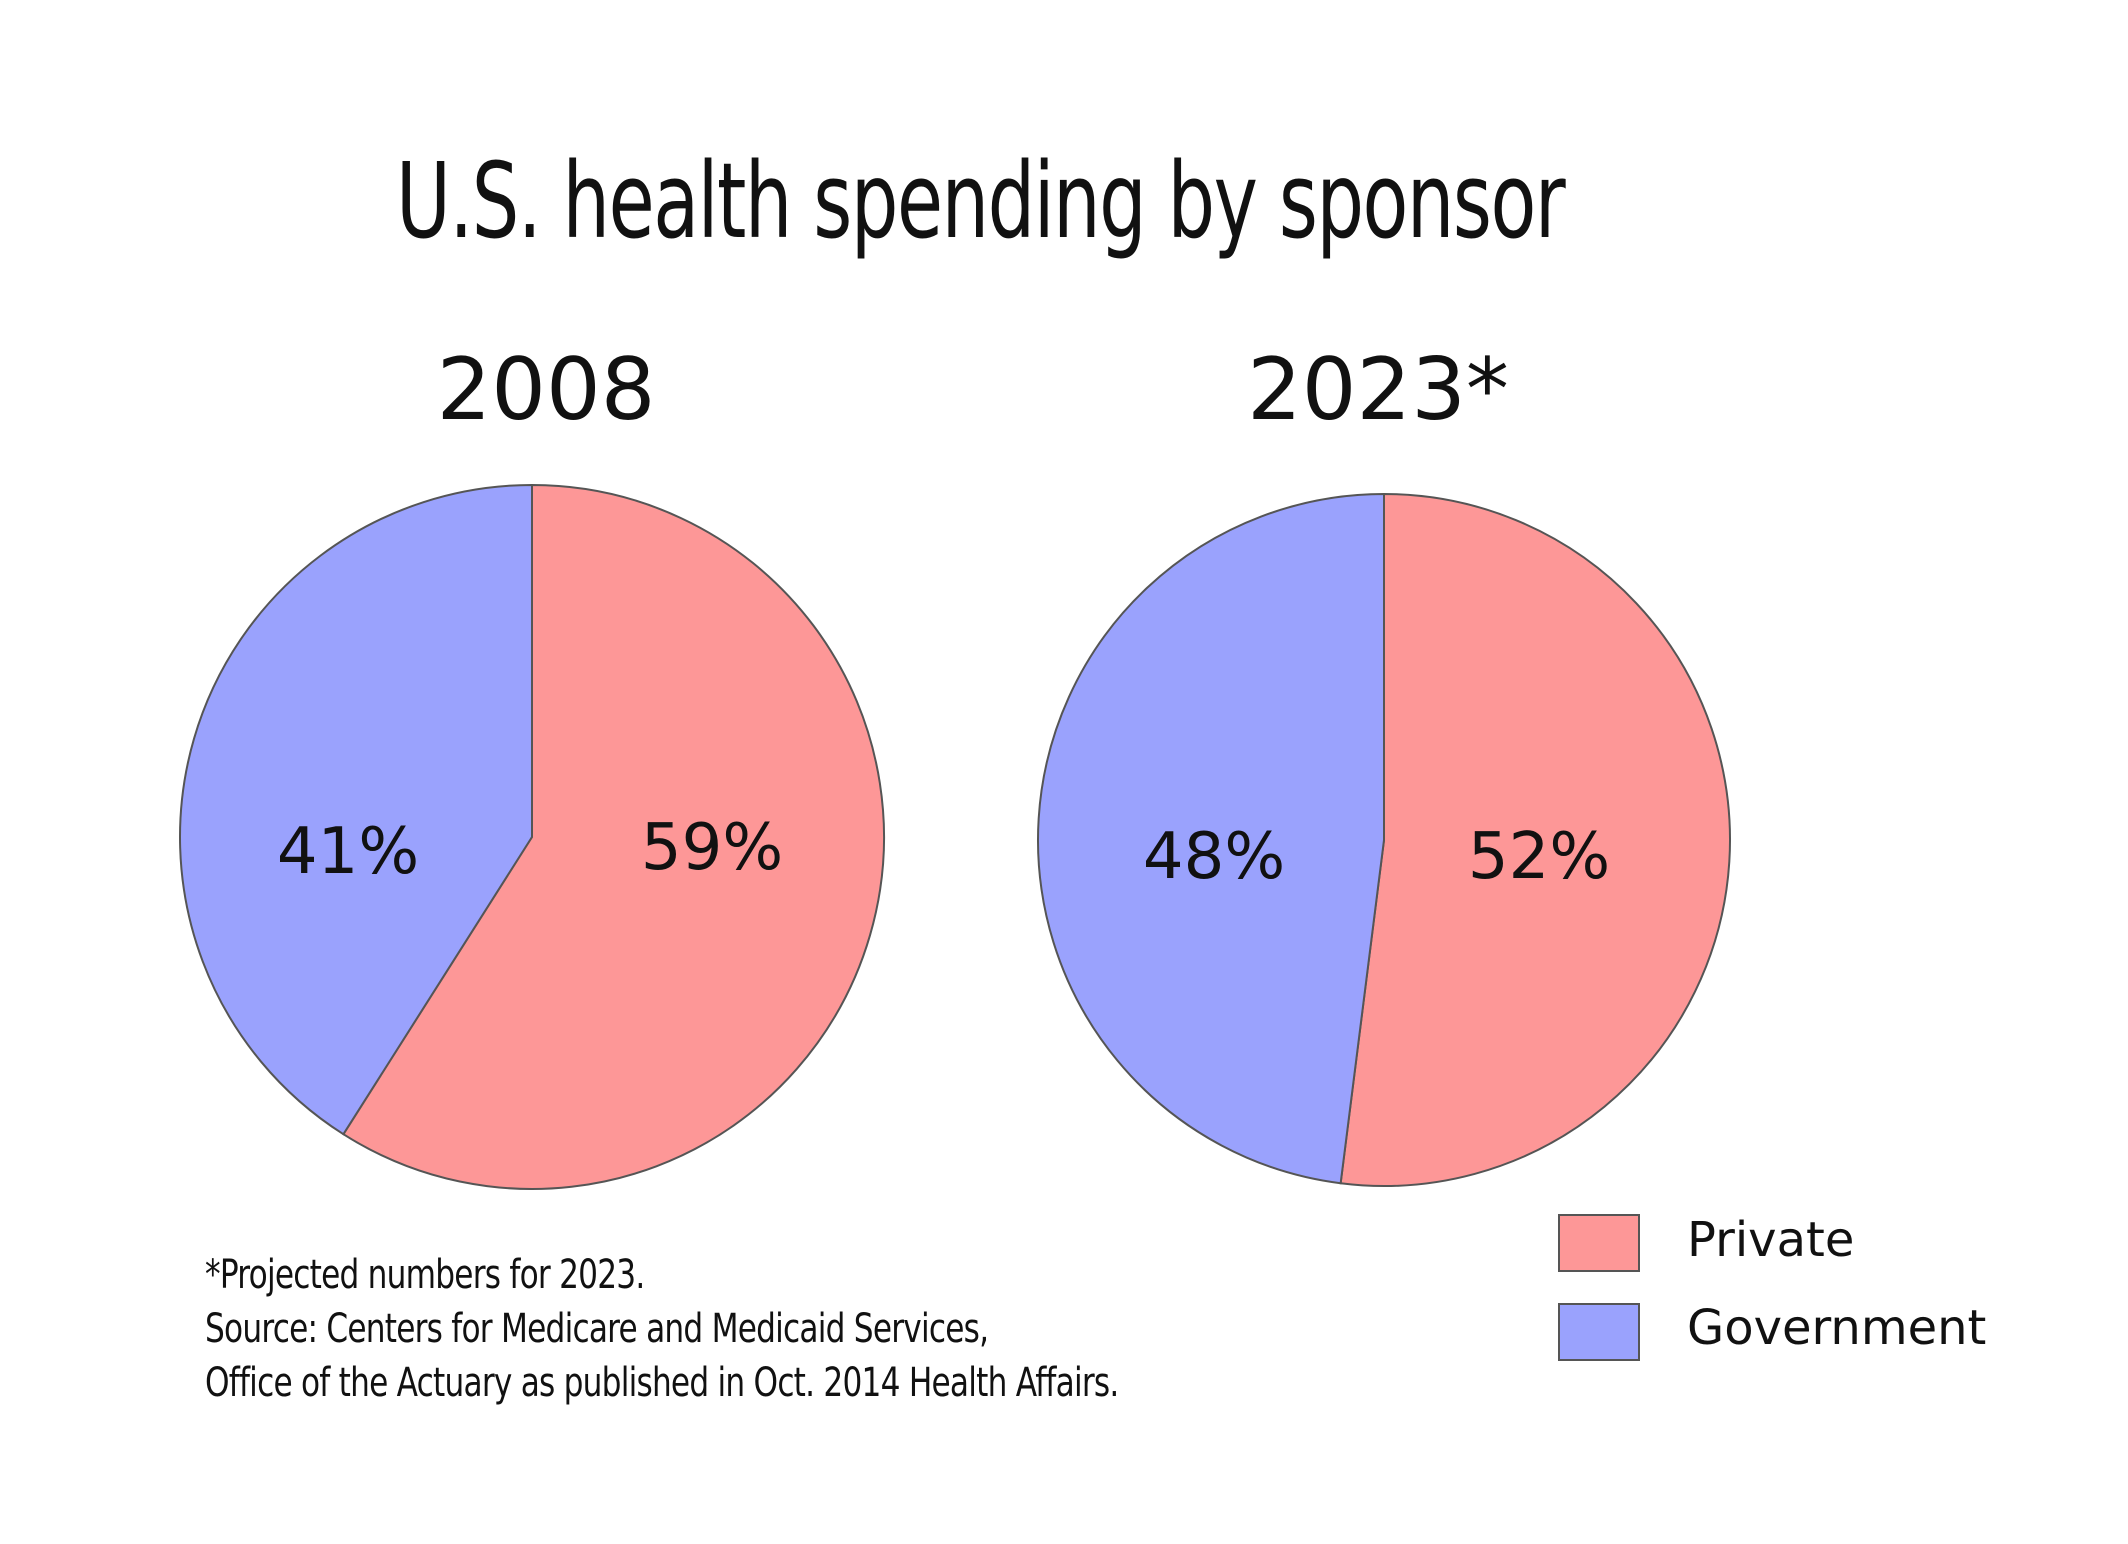 Image resolution: width=2128 pixels, height=1544 pixels. What do you see at coordinates (1771, 1240) in the screenshot?
I see `legend-label-private: Private` at bounding box center [1771, 1240].